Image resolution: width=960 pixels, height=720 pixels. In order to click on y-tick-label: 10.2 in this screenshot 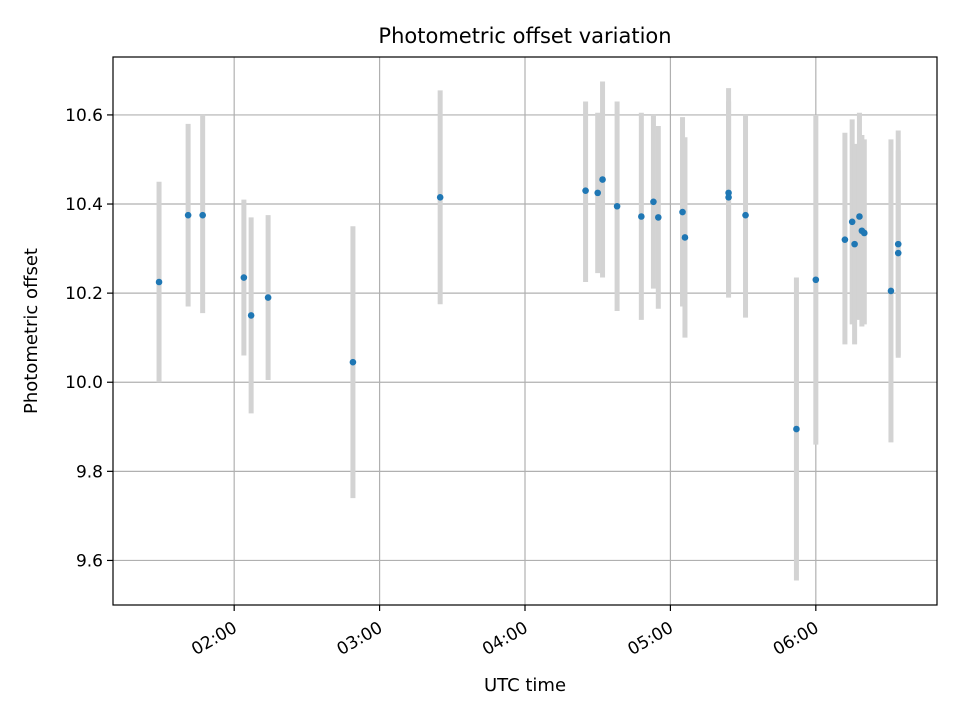, I will do `click(84, 294)`.